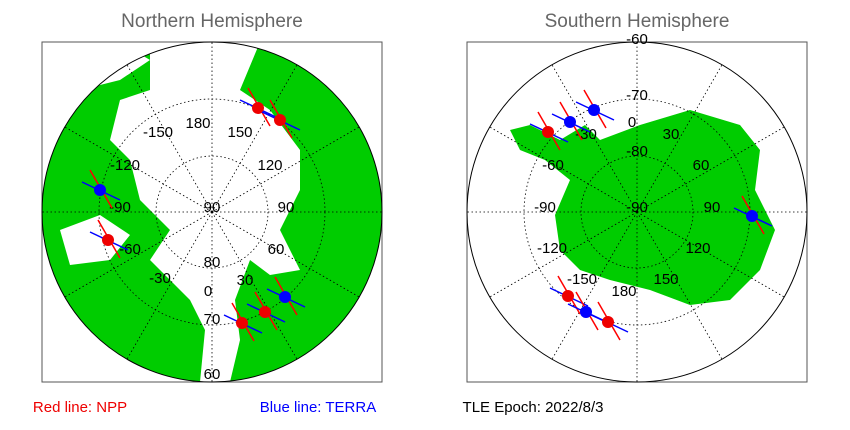  Describe the element at coordinates (212, 374) in the screenshot. I see `lat-label: 60` at that location.